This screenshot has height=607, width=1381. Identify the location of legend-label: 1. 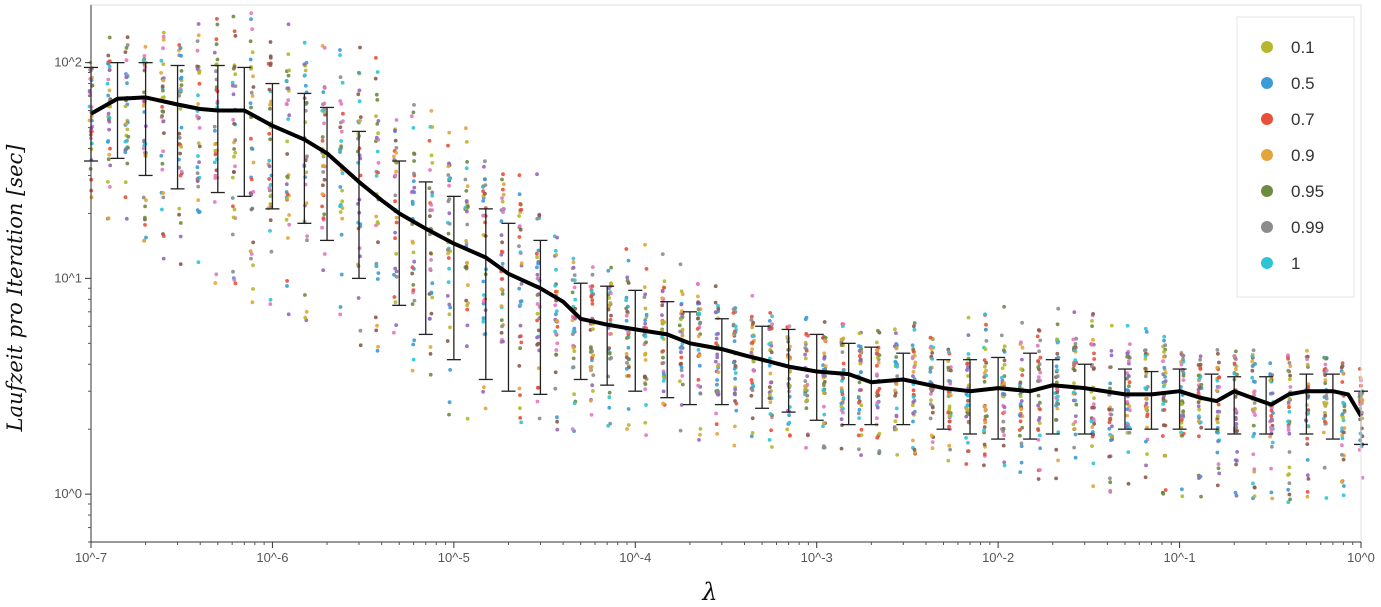
(1295, 263).